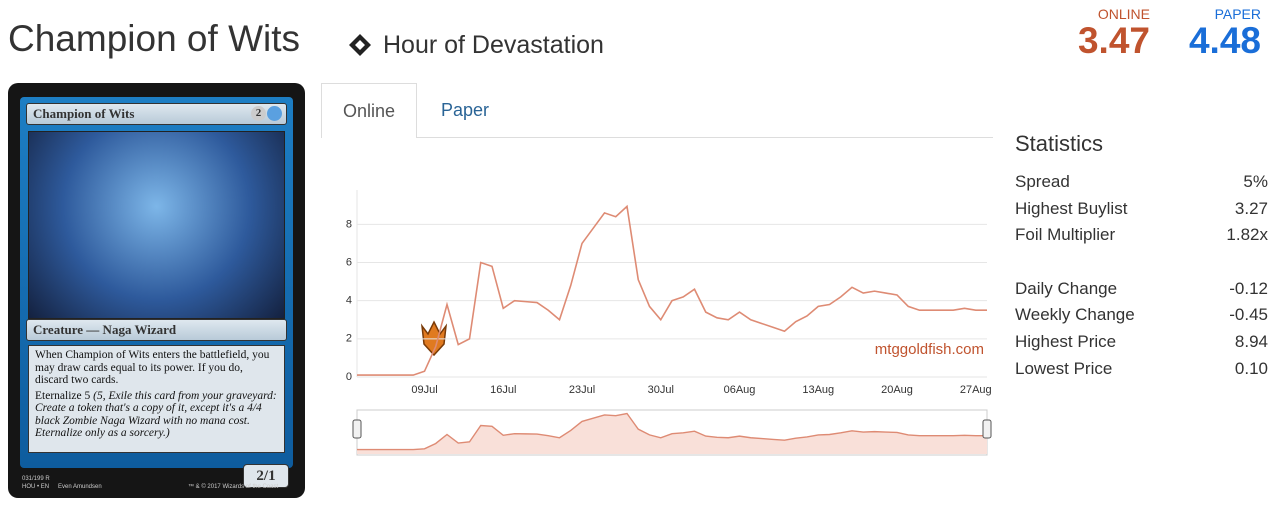  Describe the element at coordinates (154, 38) in the screenshot. I see `card-title: Champion of Wits` at that location.